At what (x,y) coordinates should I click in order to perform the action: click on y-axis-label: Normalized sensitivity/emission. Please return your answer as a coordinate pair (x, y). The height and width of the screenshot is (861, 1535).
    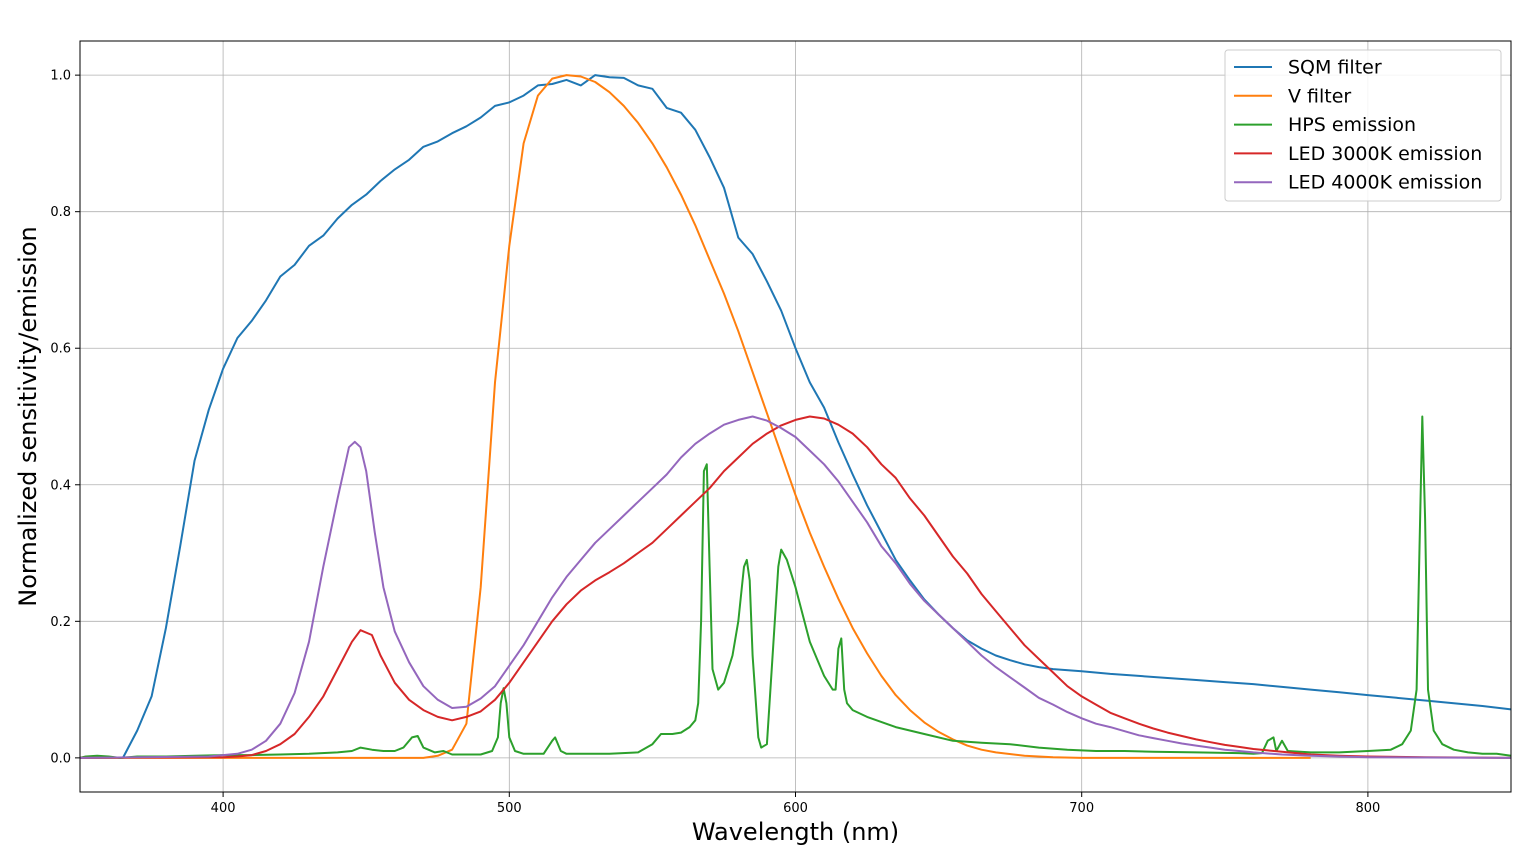
    Looking at the image, I should click on (28, 416).